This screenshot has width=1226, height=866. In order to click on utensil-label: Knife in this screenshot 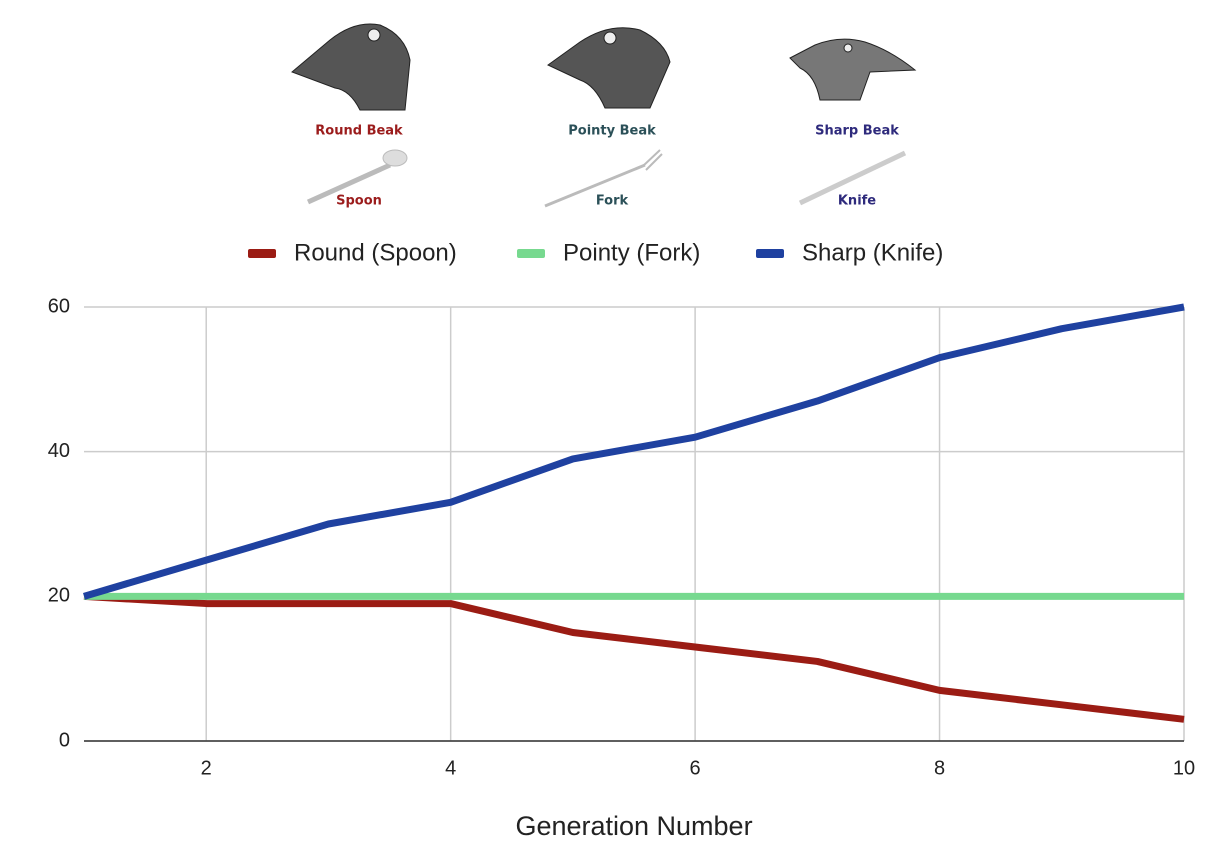, I will do `click(857, 201)`.